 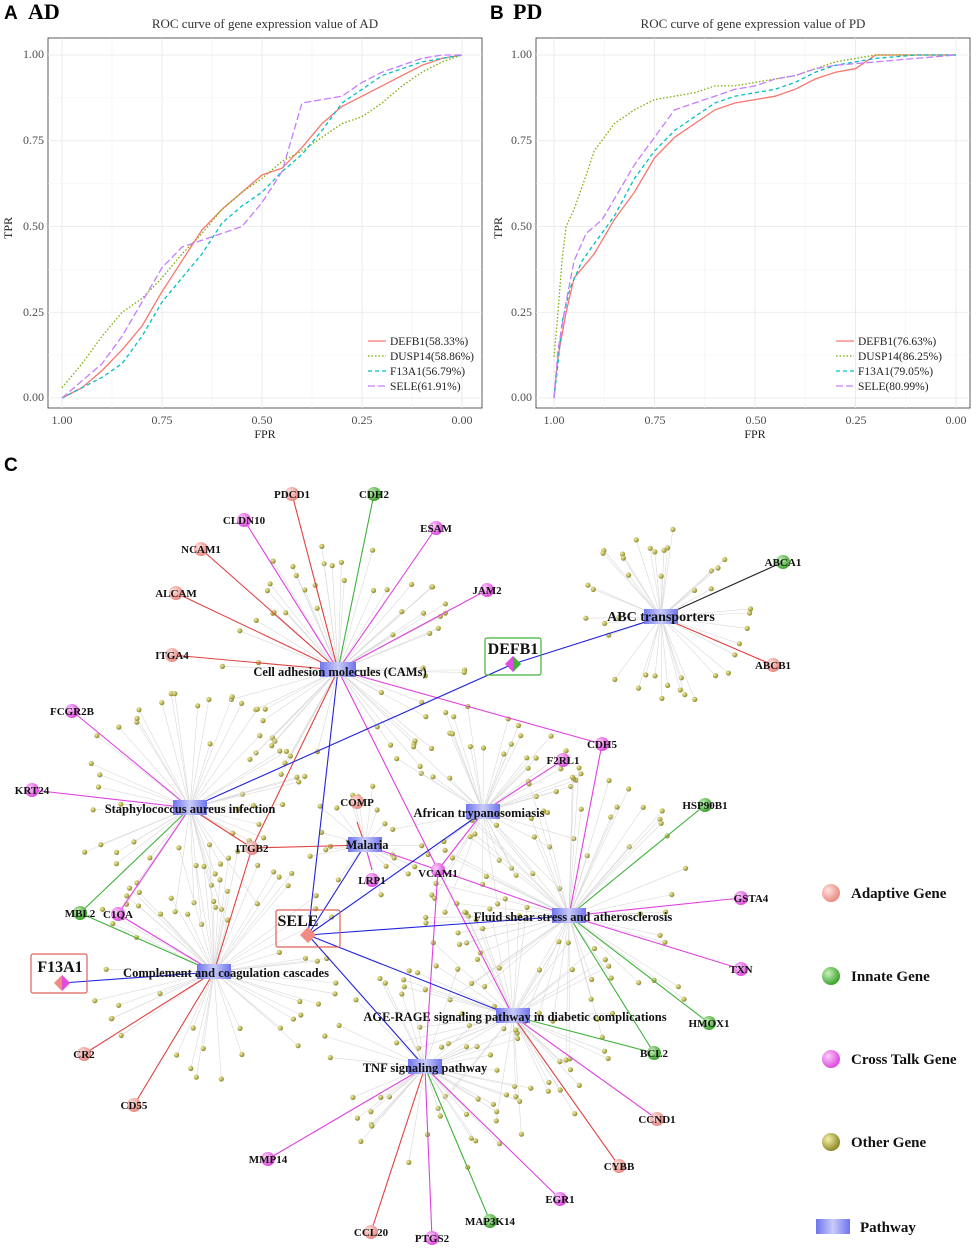 I want to click on gene-node-vcam1, so click(x=438, y=870).